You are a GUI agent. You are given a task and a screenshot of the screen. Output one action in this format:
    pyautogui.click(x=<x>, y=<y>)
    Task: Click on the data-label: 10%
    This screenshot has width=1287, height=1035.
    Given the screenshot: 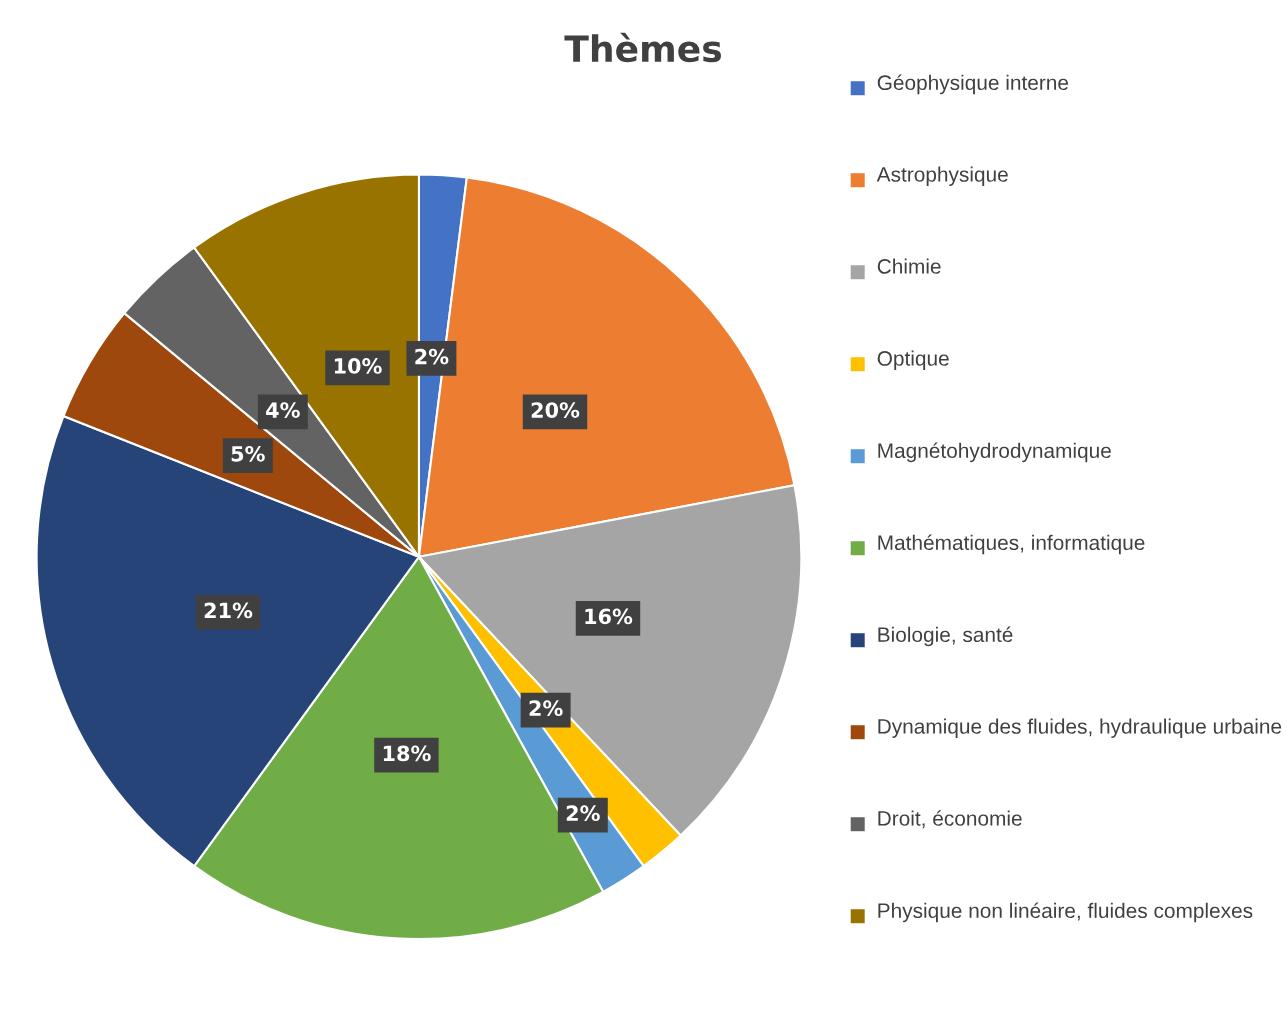 What is the action you would take?
    pyautogui.click(x=358, y=366)
    